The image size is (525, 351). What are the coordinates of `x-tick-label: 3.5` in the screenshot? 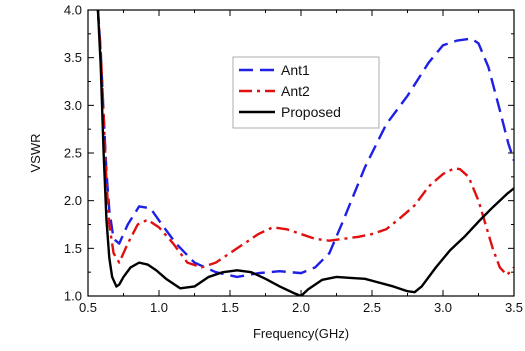 It's located at (514, 307).